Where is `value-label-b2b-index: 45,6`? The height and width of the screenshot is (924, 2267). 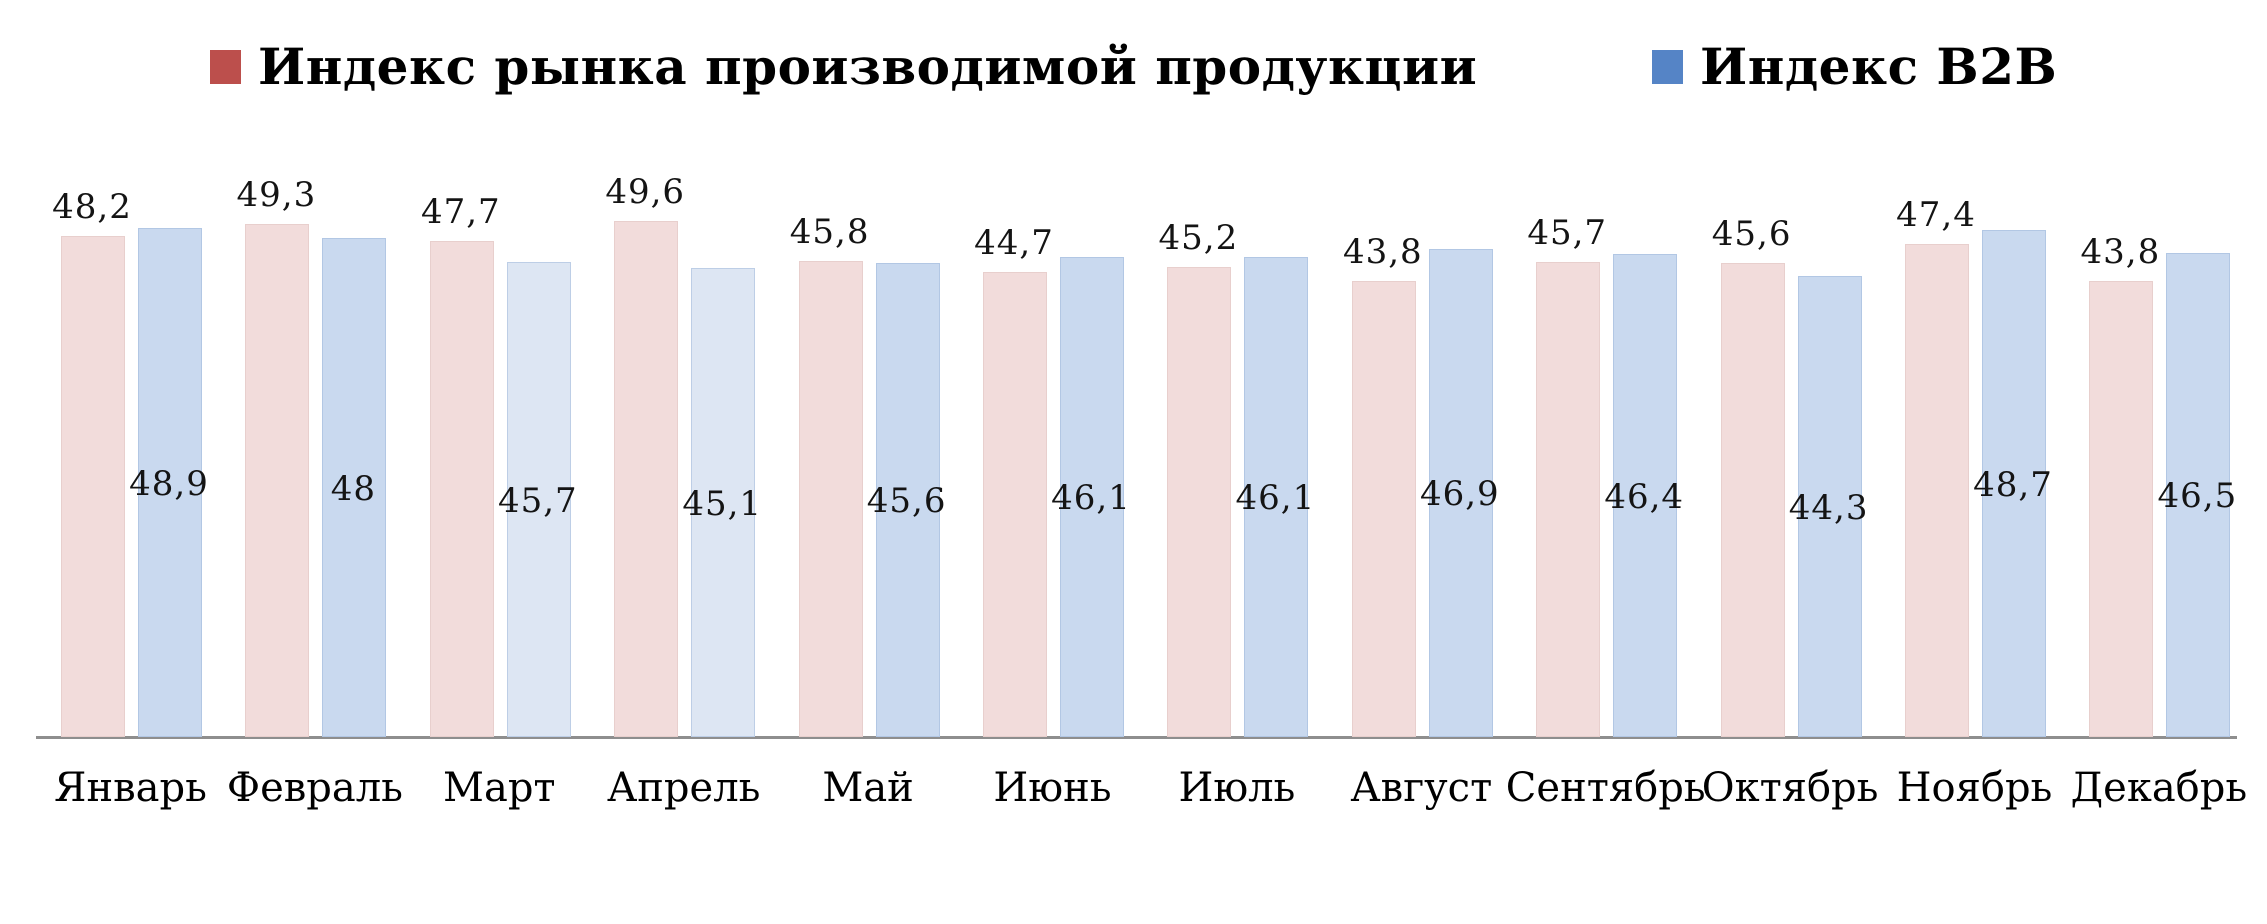 value-label-b2b-index: 45,6 is located at coordinates (906, 501).